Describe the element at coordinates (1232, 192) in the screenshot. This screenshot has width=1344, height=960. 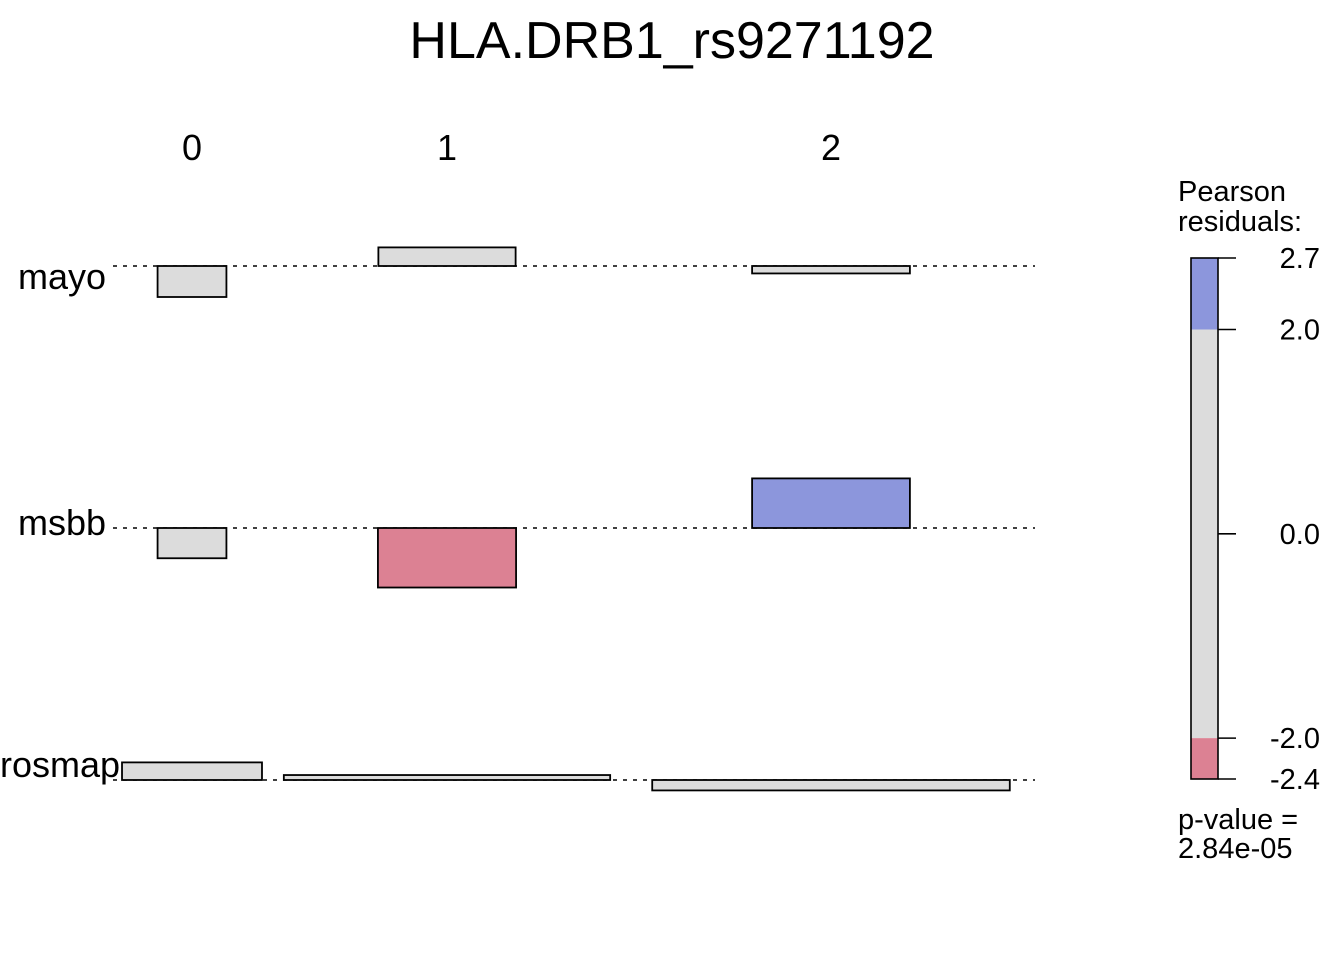
I see `legend-title-line-1: Pearson` at that location.